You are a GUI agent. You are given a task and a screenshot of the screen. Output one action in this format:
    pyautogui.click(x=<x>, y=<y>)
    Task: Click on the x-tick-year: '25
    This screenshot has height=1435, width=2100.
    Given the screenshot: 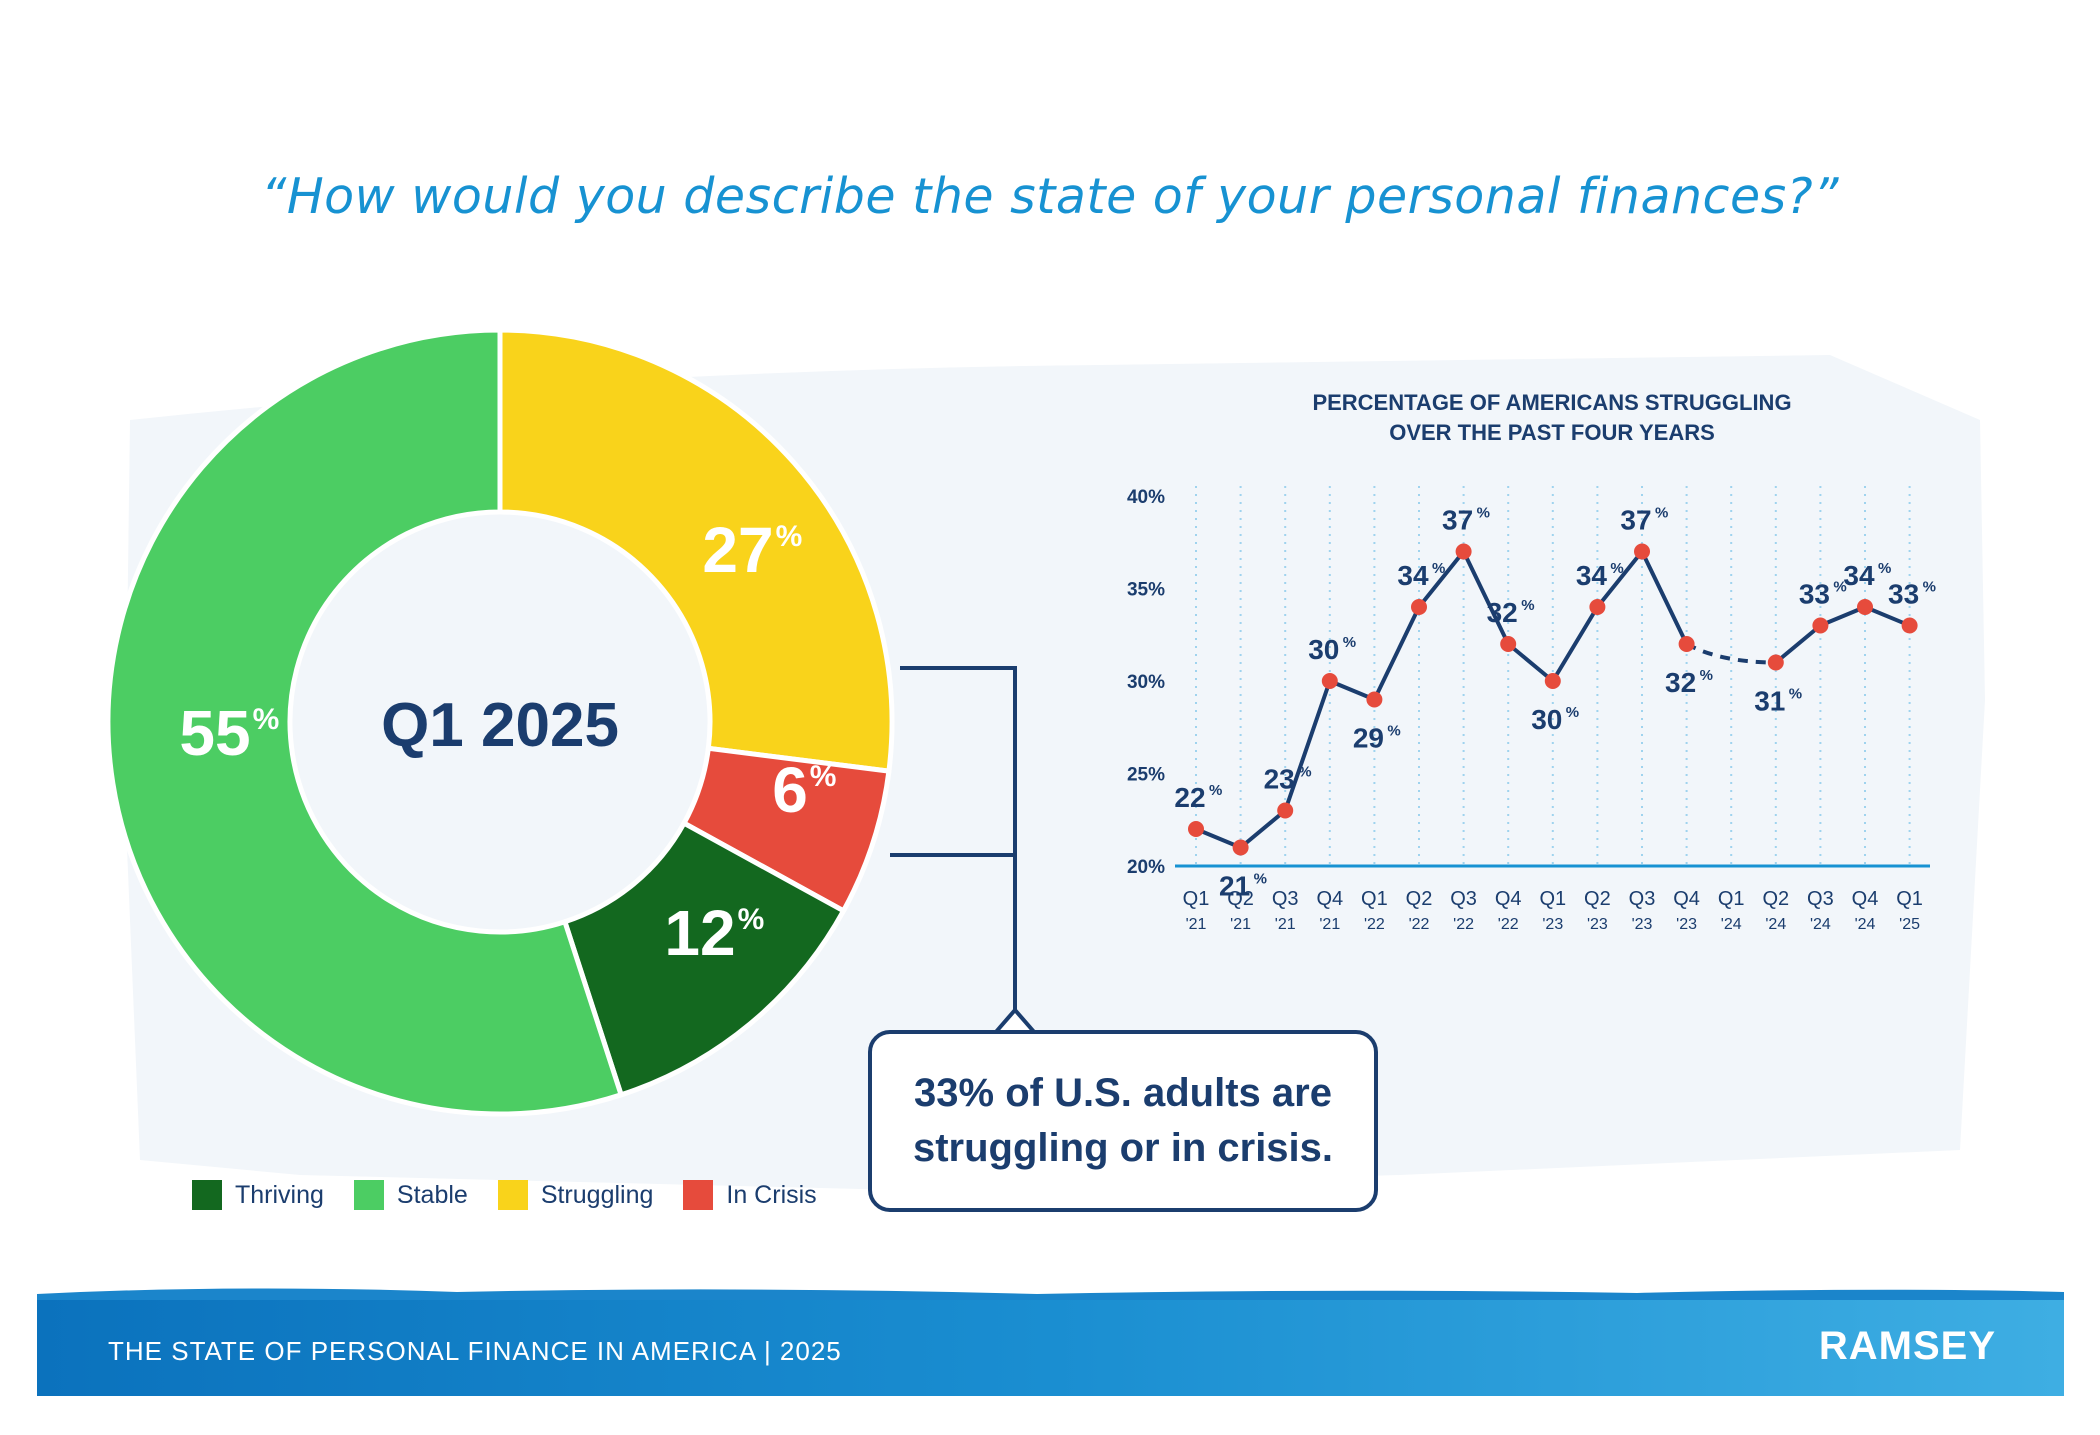 What is the action you would take?
    pyautogui.click(x=1909, y=924)
    